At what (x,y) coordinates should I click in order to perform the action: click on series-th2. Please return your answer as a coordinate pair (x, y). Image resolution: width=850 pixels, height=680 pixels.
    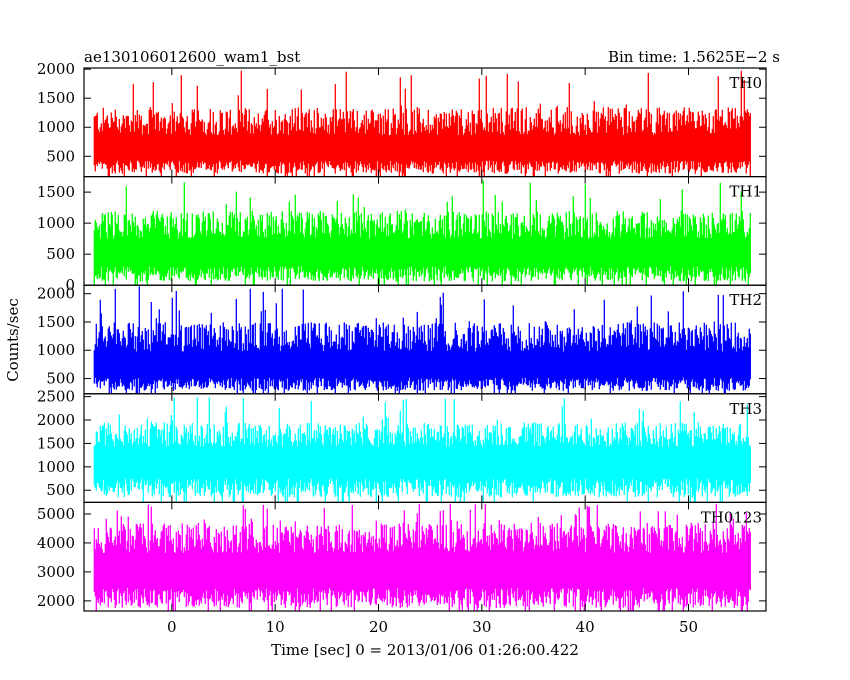
    Looking at the image, I should click on (422, 340).